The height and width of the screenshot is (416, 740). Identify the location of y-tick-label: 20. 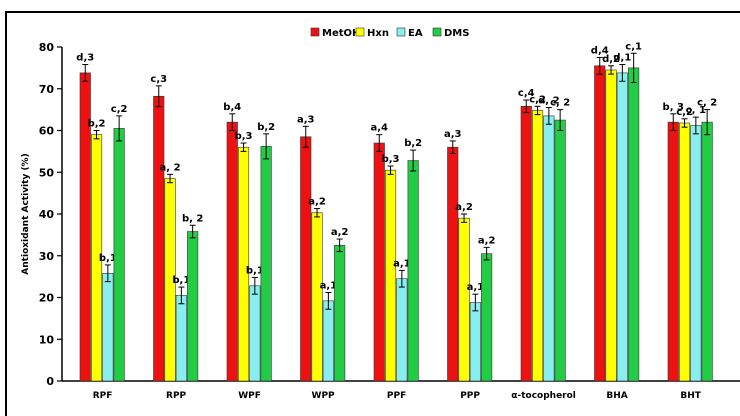
(47, 298).